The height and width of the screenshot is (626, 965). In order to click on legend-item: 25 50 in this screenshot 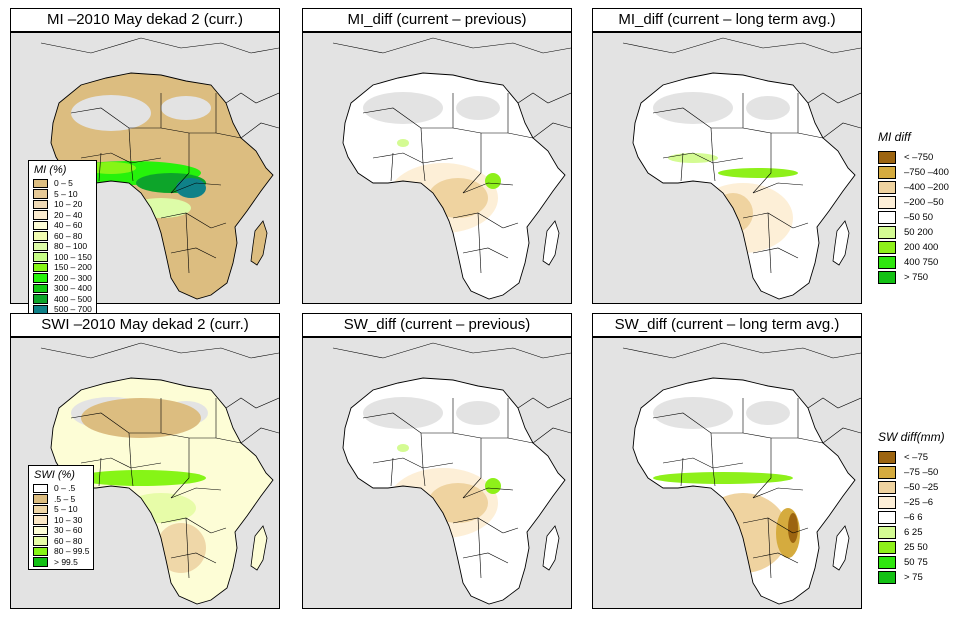, I will do `click(911, 547)`.